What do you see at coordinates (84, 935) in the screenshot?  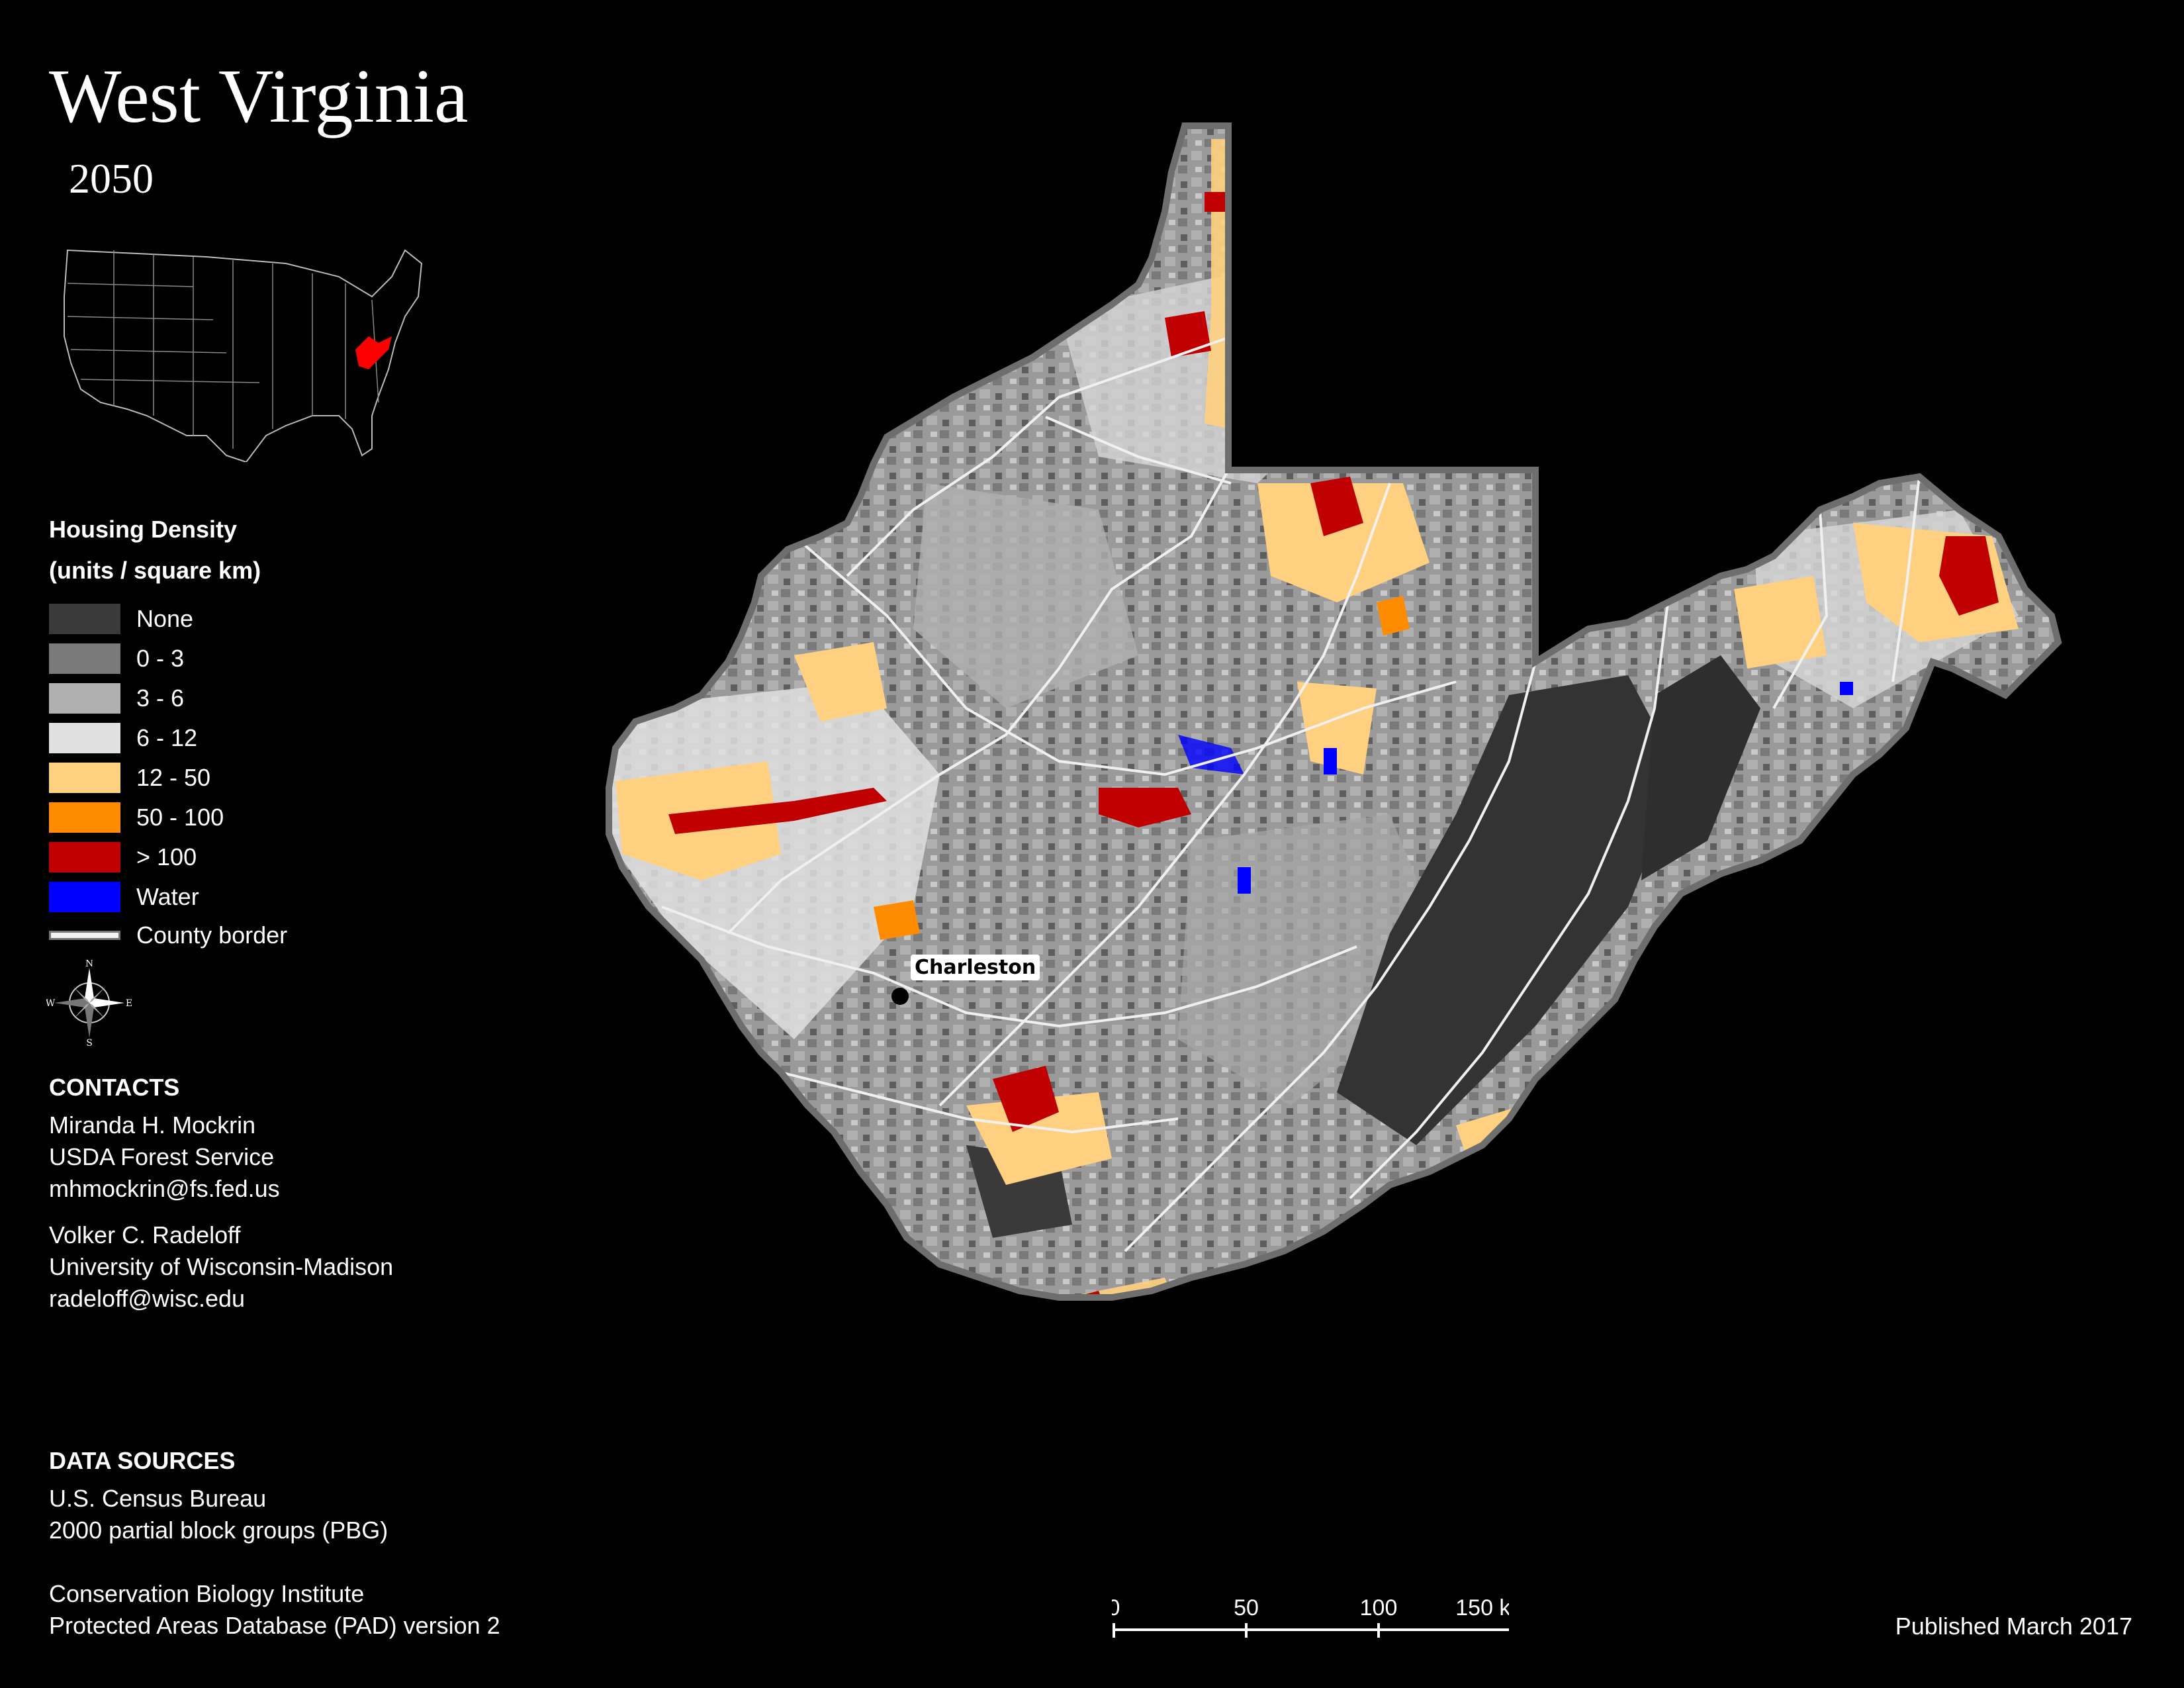 I see `legend-border-swatch` at bounding box center [84, 935].